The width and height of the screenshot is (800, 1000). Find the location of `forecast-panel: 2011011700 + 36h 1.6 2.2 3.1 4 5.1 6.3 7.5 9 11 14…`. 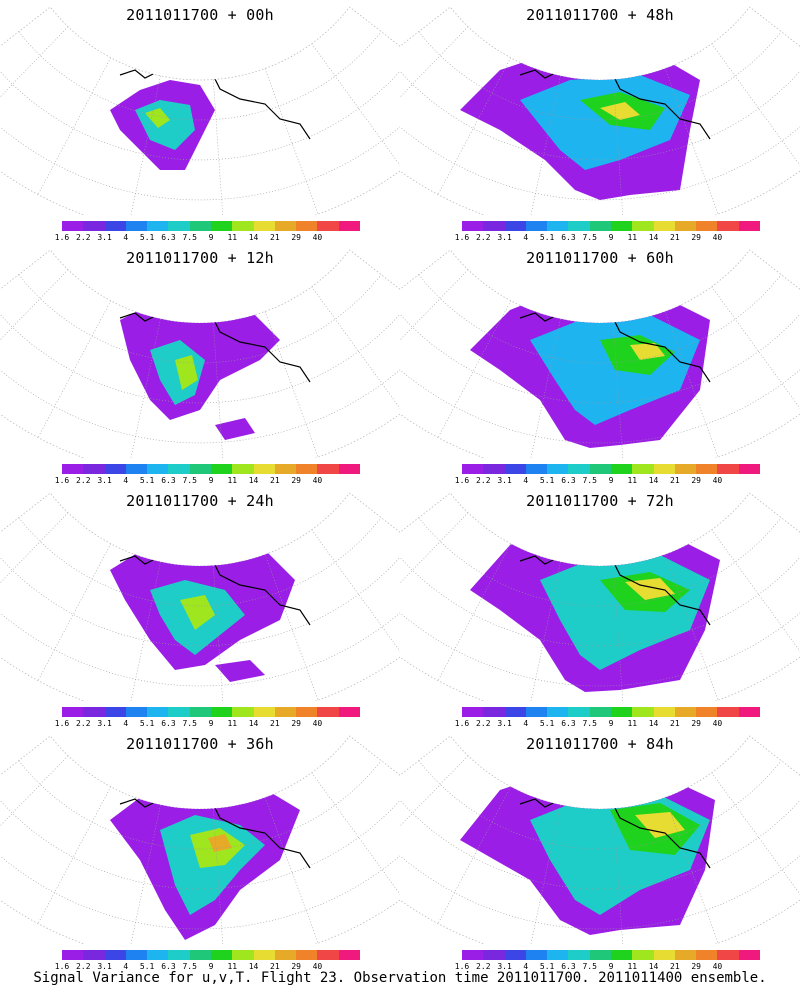

forecast-panel: 2011011700 + 36h 1.6 2.2 3.1 4 5.1 6.3 7.5 9 11 14… is located at coordinates (200, 850).